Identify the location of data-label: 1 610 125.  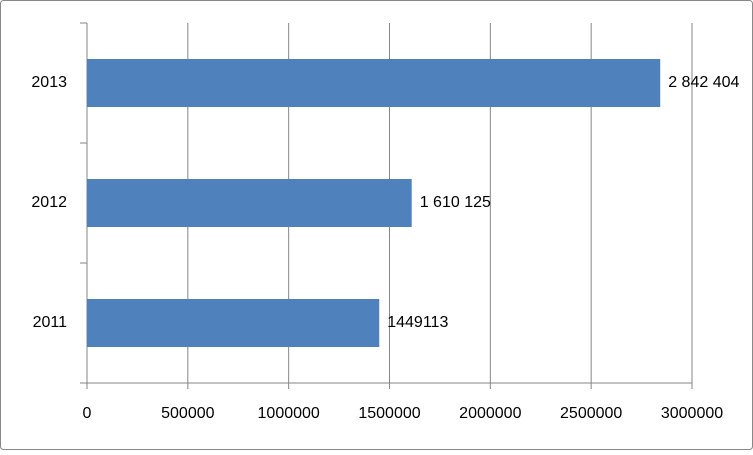
(455, 202).